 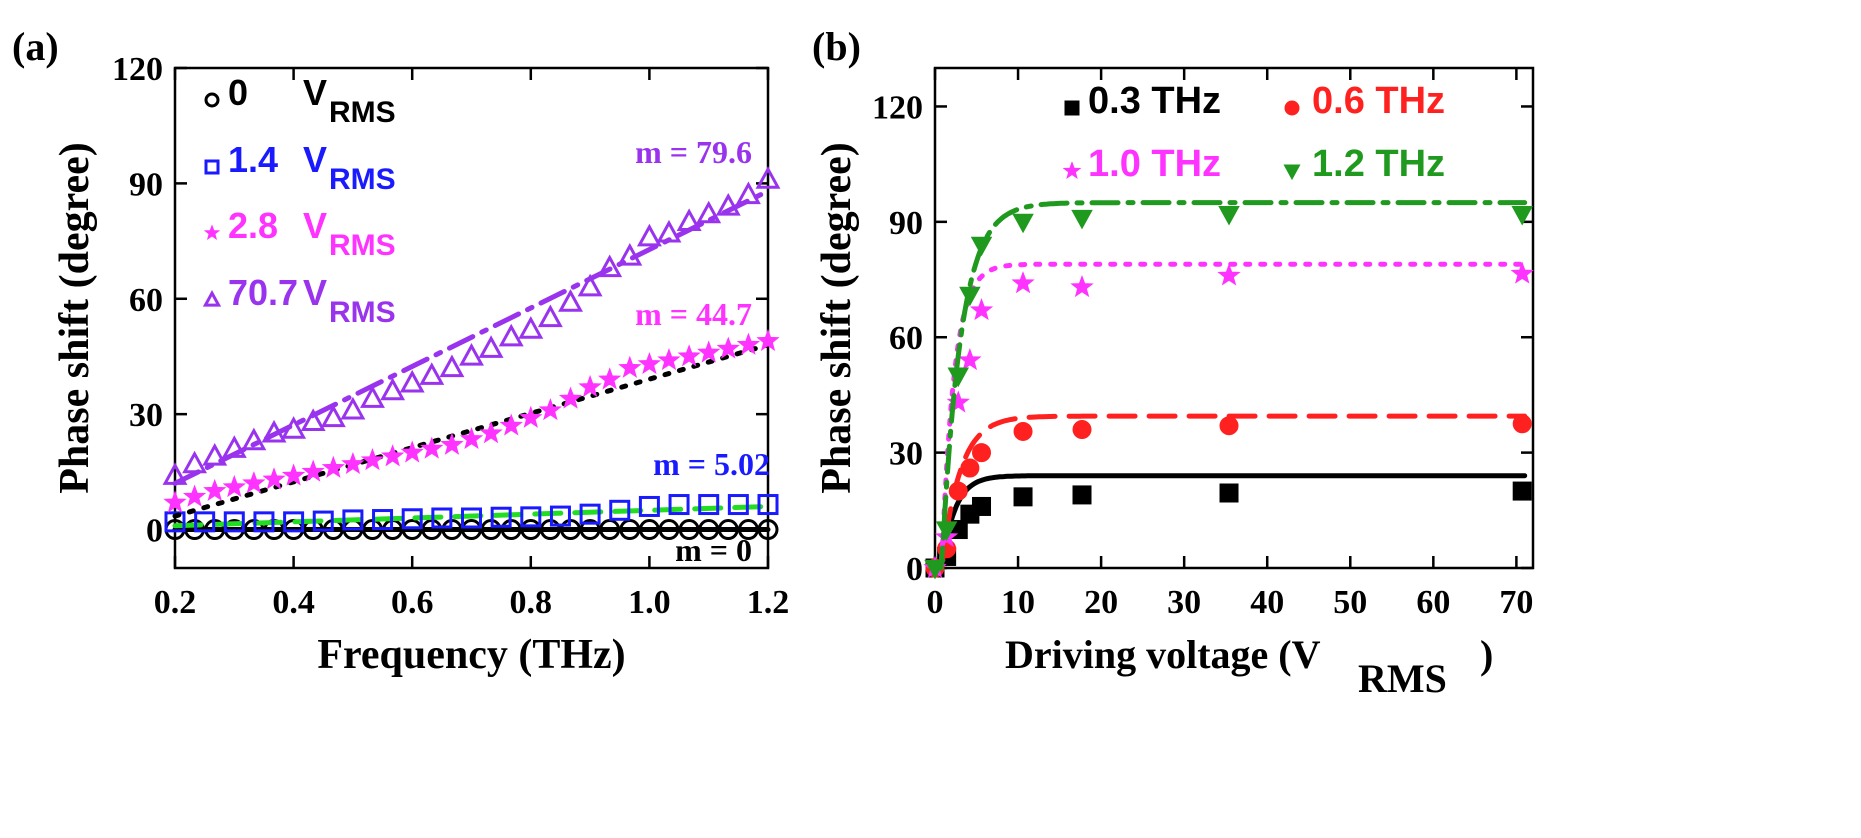 I want to click on fit-curve, so click(x=1230, y=416).